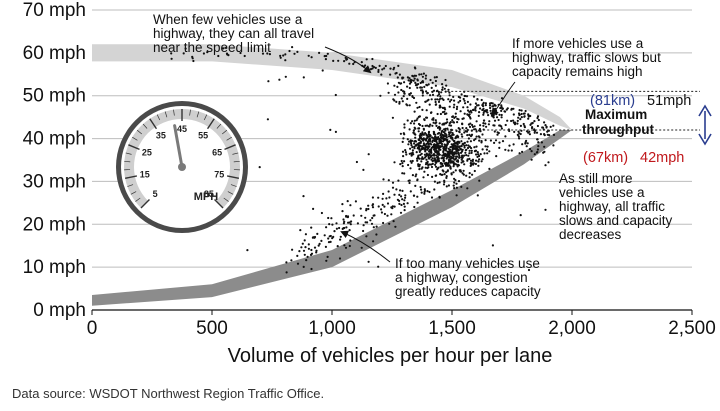  What do you see at coordinates (54, 224) in the screenshot?
I see `y-tick-label: 20 mph` at bounding box center [54, 224].